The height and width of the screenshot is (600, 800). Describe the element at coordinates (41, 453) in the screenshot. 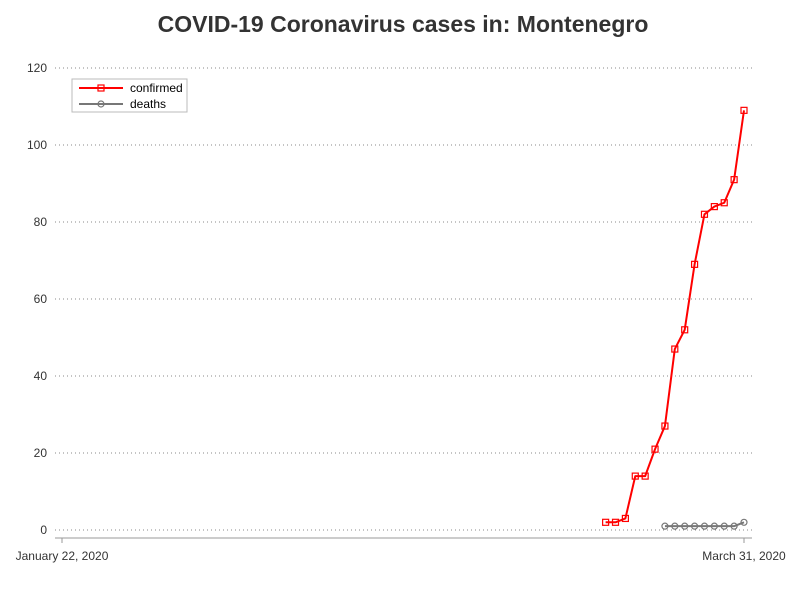

I see `y-tick-label: 20` at that location.